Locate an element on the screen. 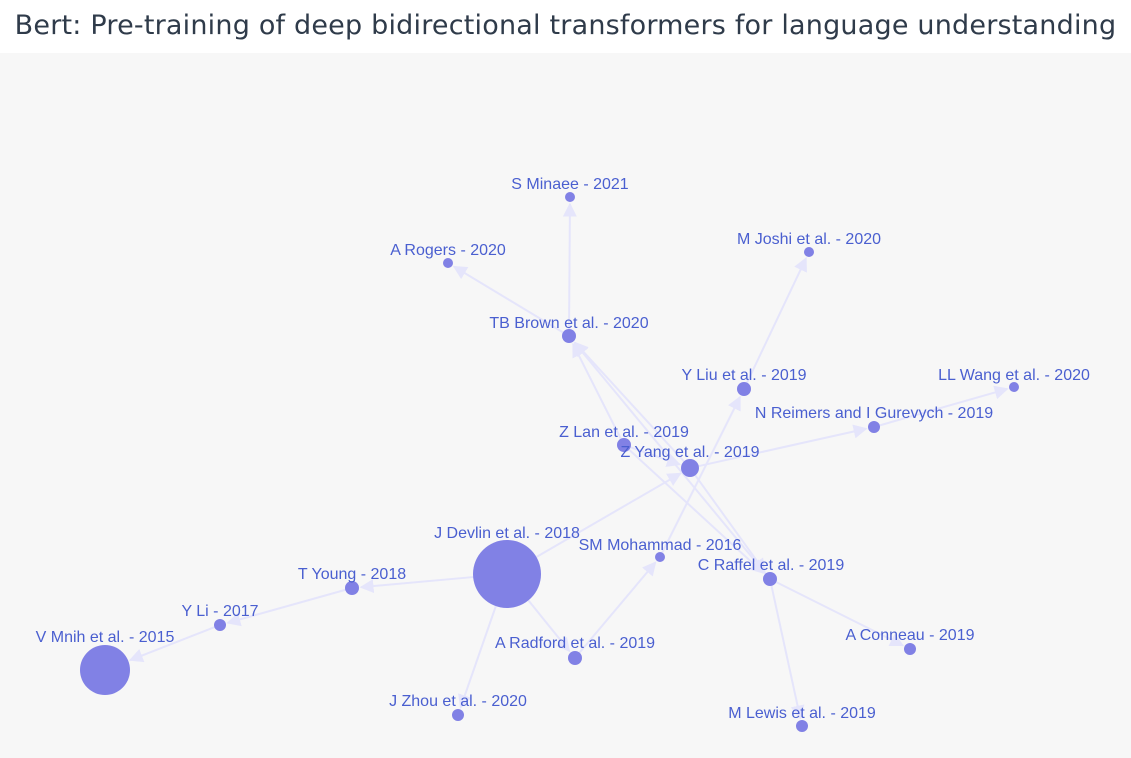 Image resolution: width=1131 pixels, height=758 pixels. edge-reimers-to-wang is located at coordinates (944, 406).